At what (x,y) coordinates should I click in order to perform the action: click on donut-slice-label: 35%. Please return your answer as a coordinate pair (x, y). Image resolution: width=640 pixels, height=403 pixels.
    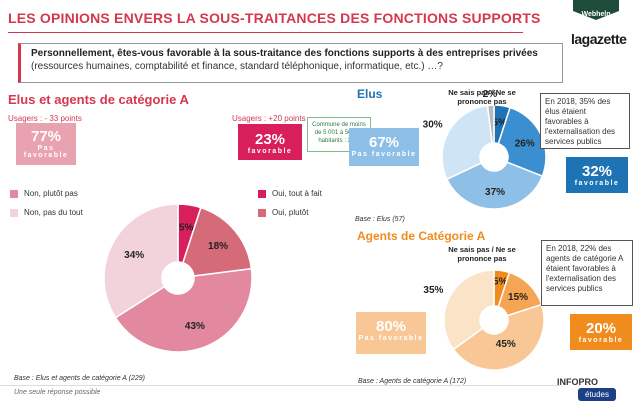
    Looking at the image, I should click on (433, 290).